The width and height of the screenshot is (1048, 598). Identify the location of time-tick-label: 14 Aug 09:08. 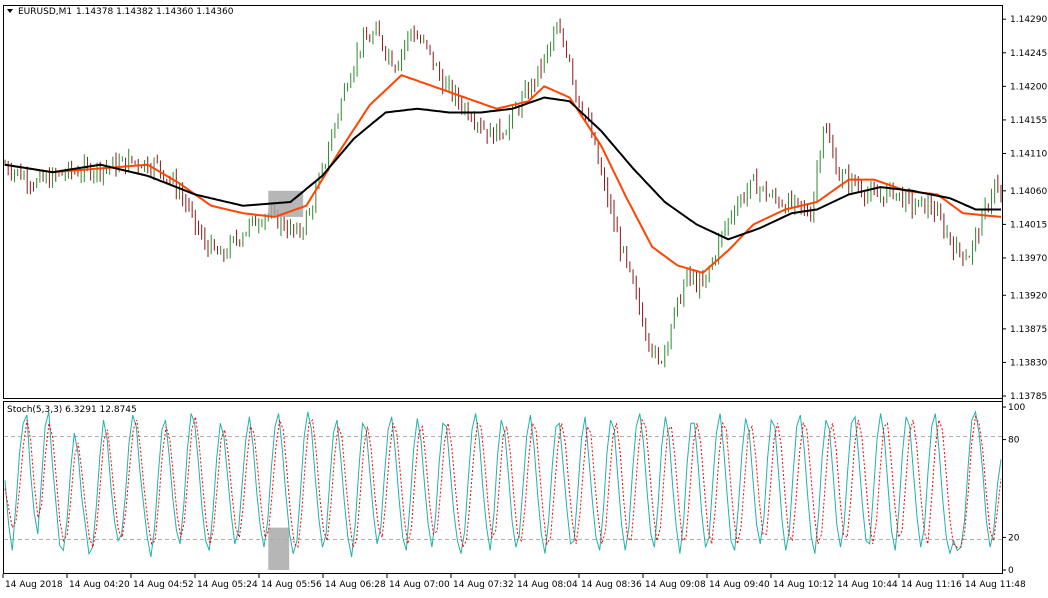
(675, 585).